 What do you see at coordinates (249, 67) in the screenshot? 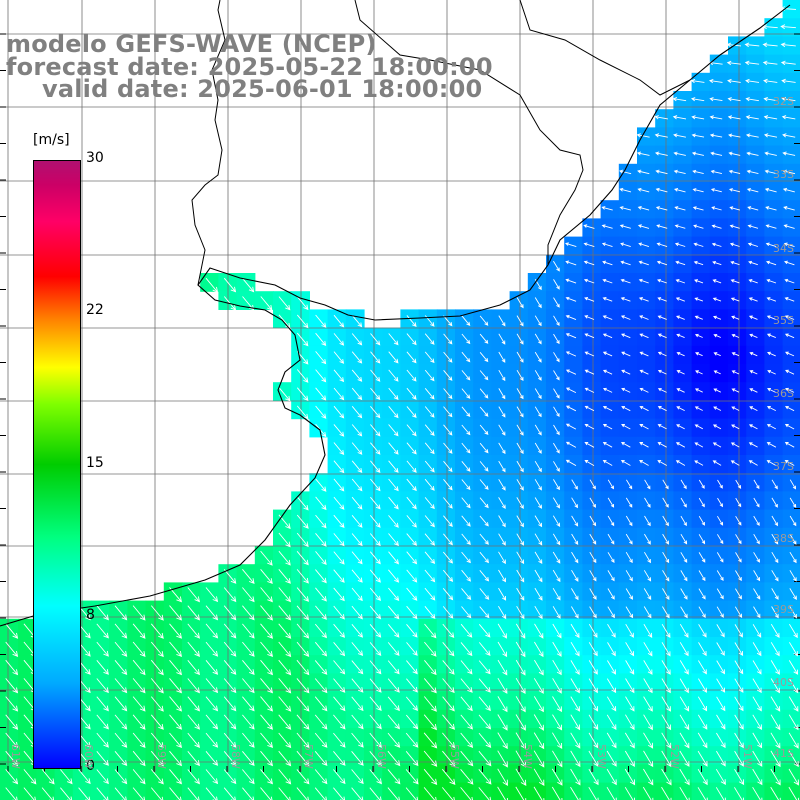
I see `forecast-date: forecast date: 2025-05-22 18:00:00` at bounding box center [249, 67].